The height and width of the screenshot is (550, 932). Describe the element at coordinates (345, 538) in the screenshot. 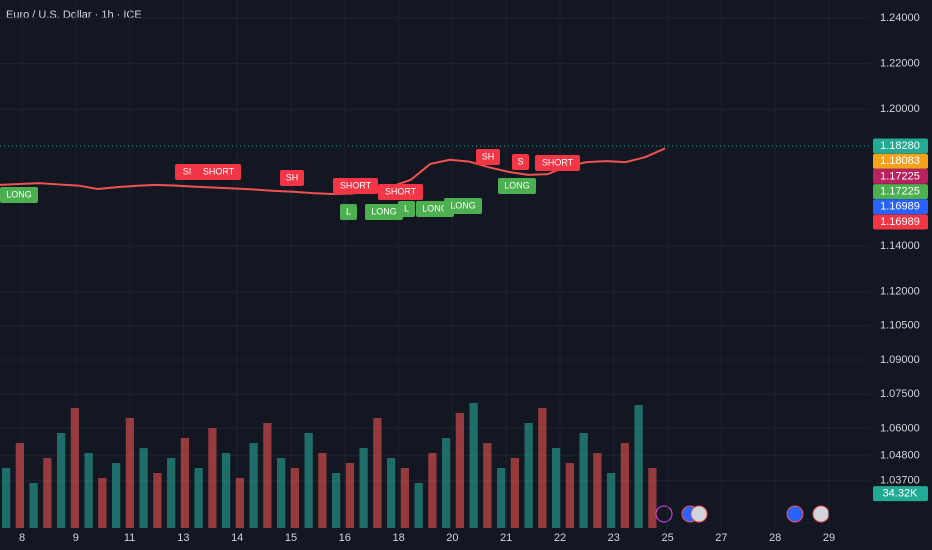

I see `x-tick-label: 16` at that location.